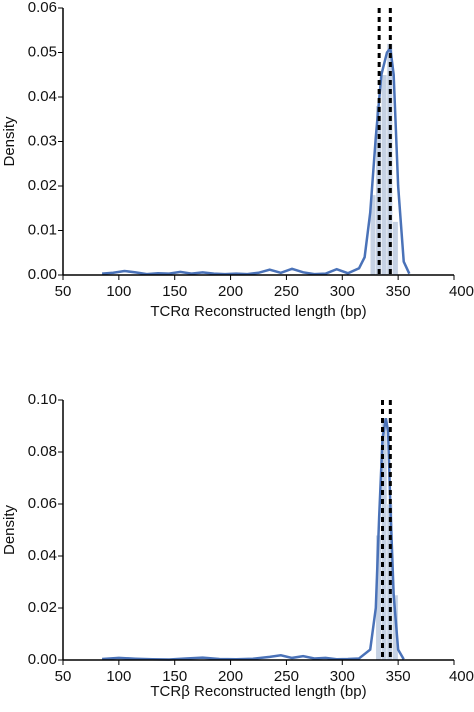 Image resolution: width=474 pixels, height=712 pixels. What do you see at coordinates (42, 399) in the screenshot?
I see `y-tick-label: 0.10` at bounding box center [42, 399].